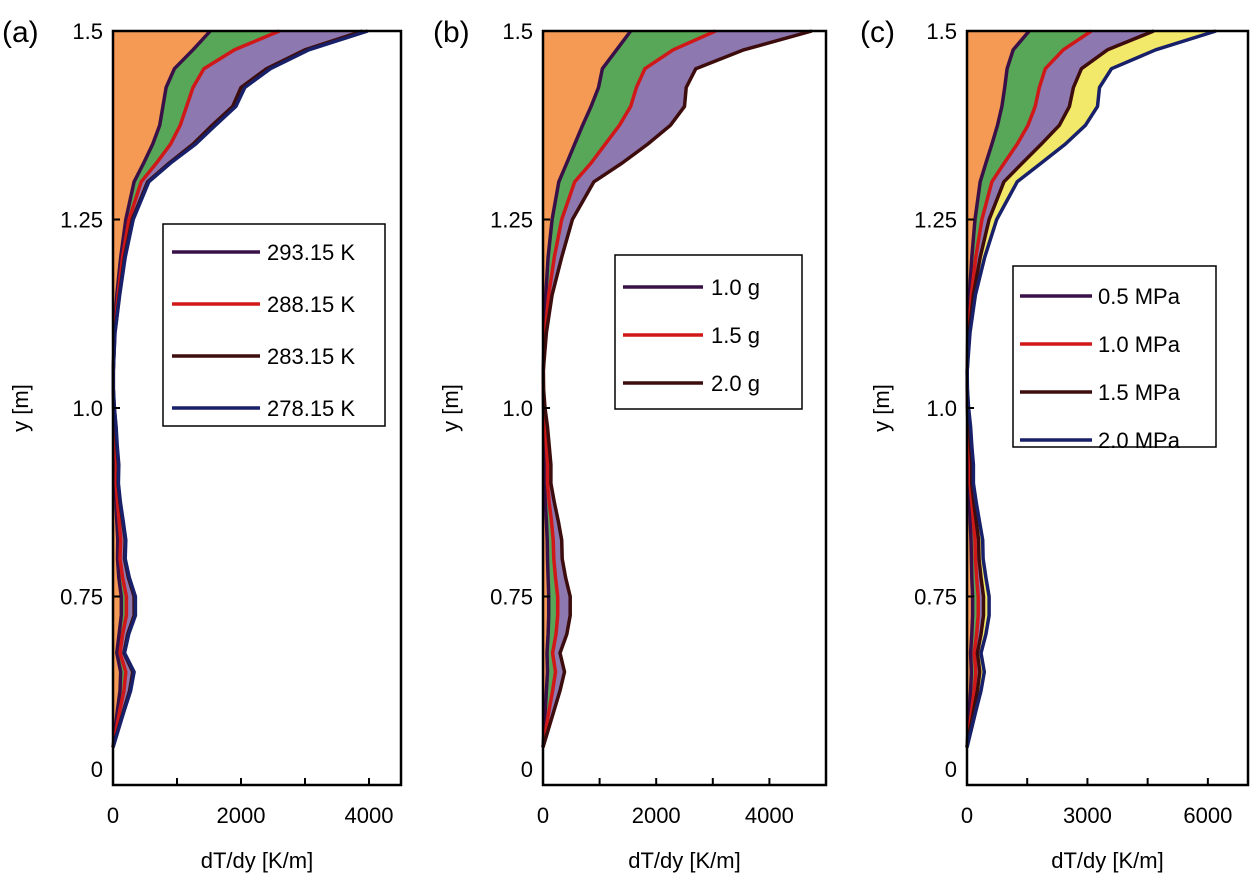 The image size is (1251, 879). What do you see at coordinates (1139, 440) in the screenshot?
I see `legend-label-3: 2.0 MPa` at bounding box center [1139, 440].